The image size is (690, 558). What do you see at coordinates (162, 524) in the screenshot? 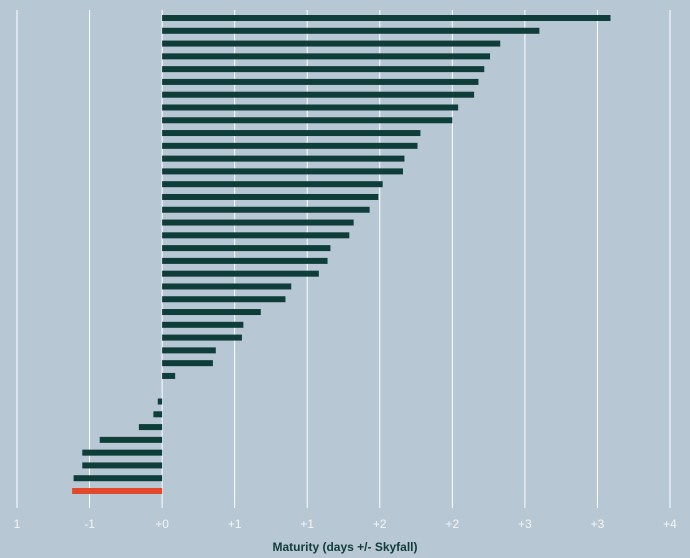
I see `x-tick-label: +0` at bounding box center [162, 524].